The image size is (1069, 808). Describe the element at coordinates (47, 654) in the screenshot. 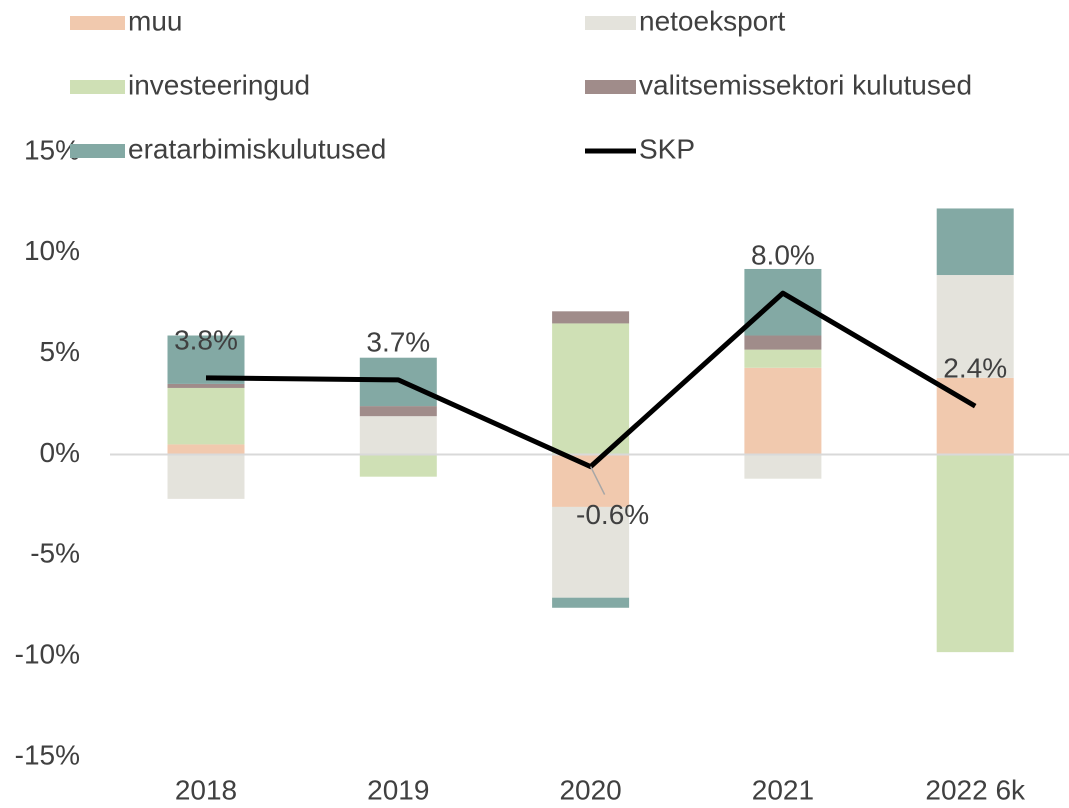

I see `y-tick-label: -10%` at that location.